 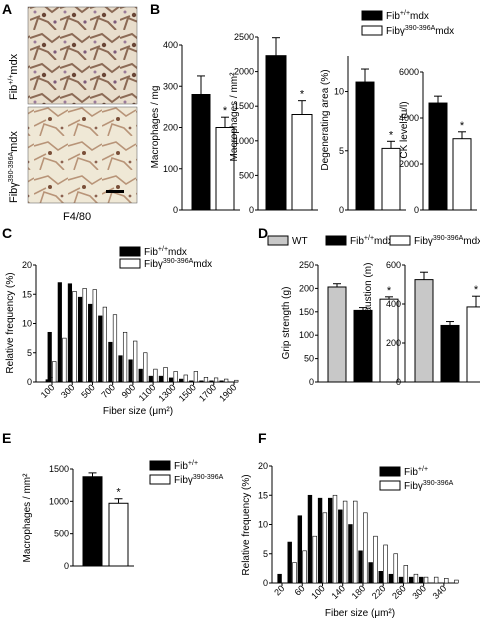 What do you see at coordinates (360, 613) in the screenshot?
I see `x-axis-label: Fiber size (μm²)` at bounding box center [360, 613].